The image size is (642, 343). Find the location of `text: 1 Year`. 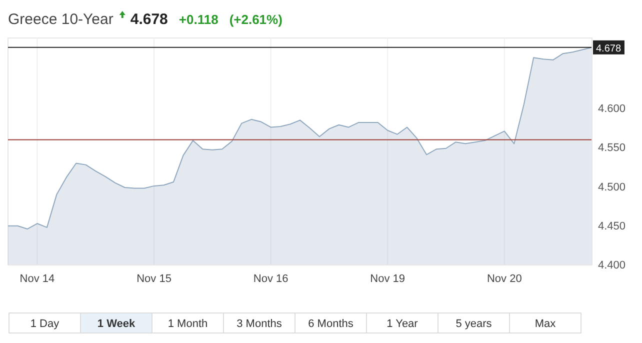

text: 1 Year is located at coordinates (402, 324).